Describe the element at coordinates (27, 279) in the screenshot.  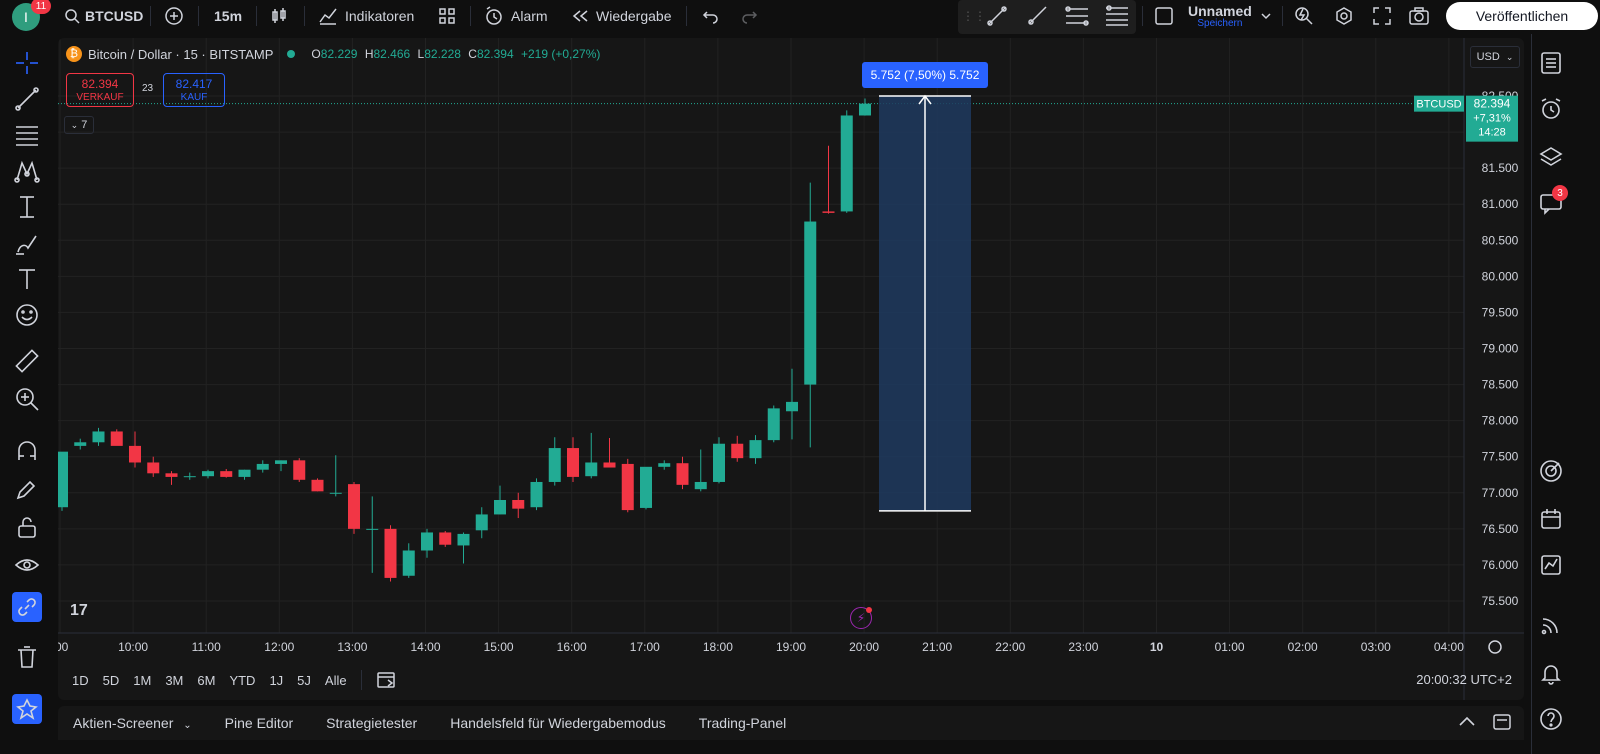
I see `text-tool` at that location.